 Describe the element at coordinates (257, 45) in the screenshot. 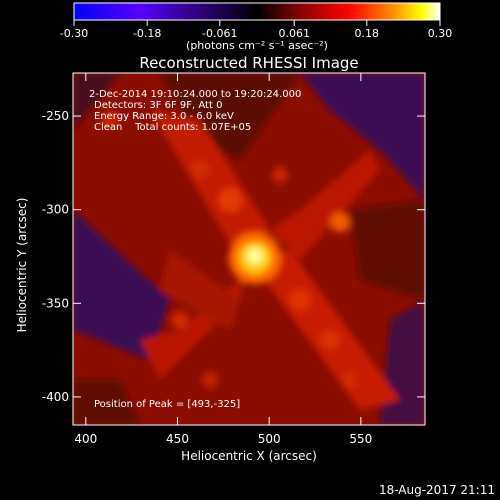

I see `colorbar-unit-label: (photons cm⁻² s⁻¹ asec⁻²)` at that location.